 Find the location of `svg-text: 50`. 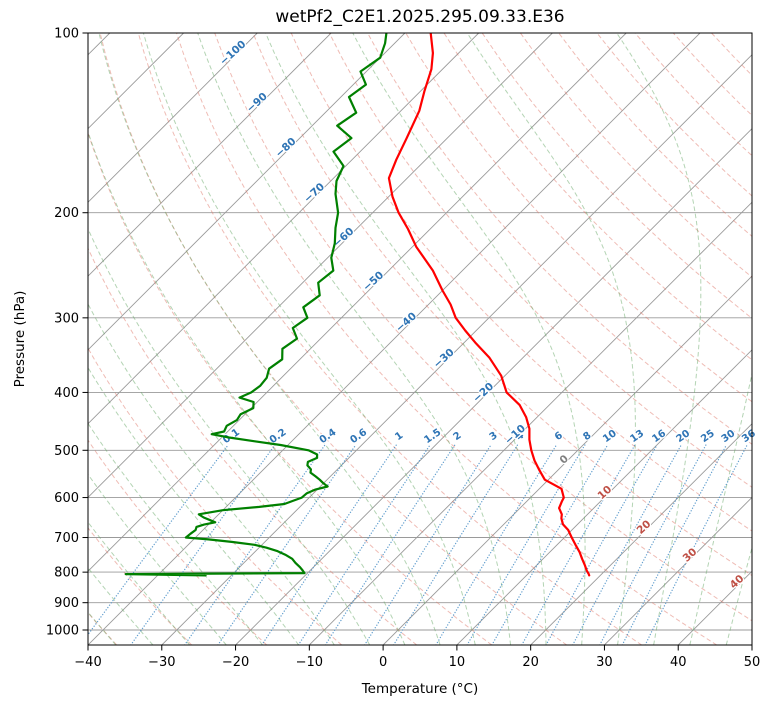

svg-text: 50 is located at coordinates (752, 662).